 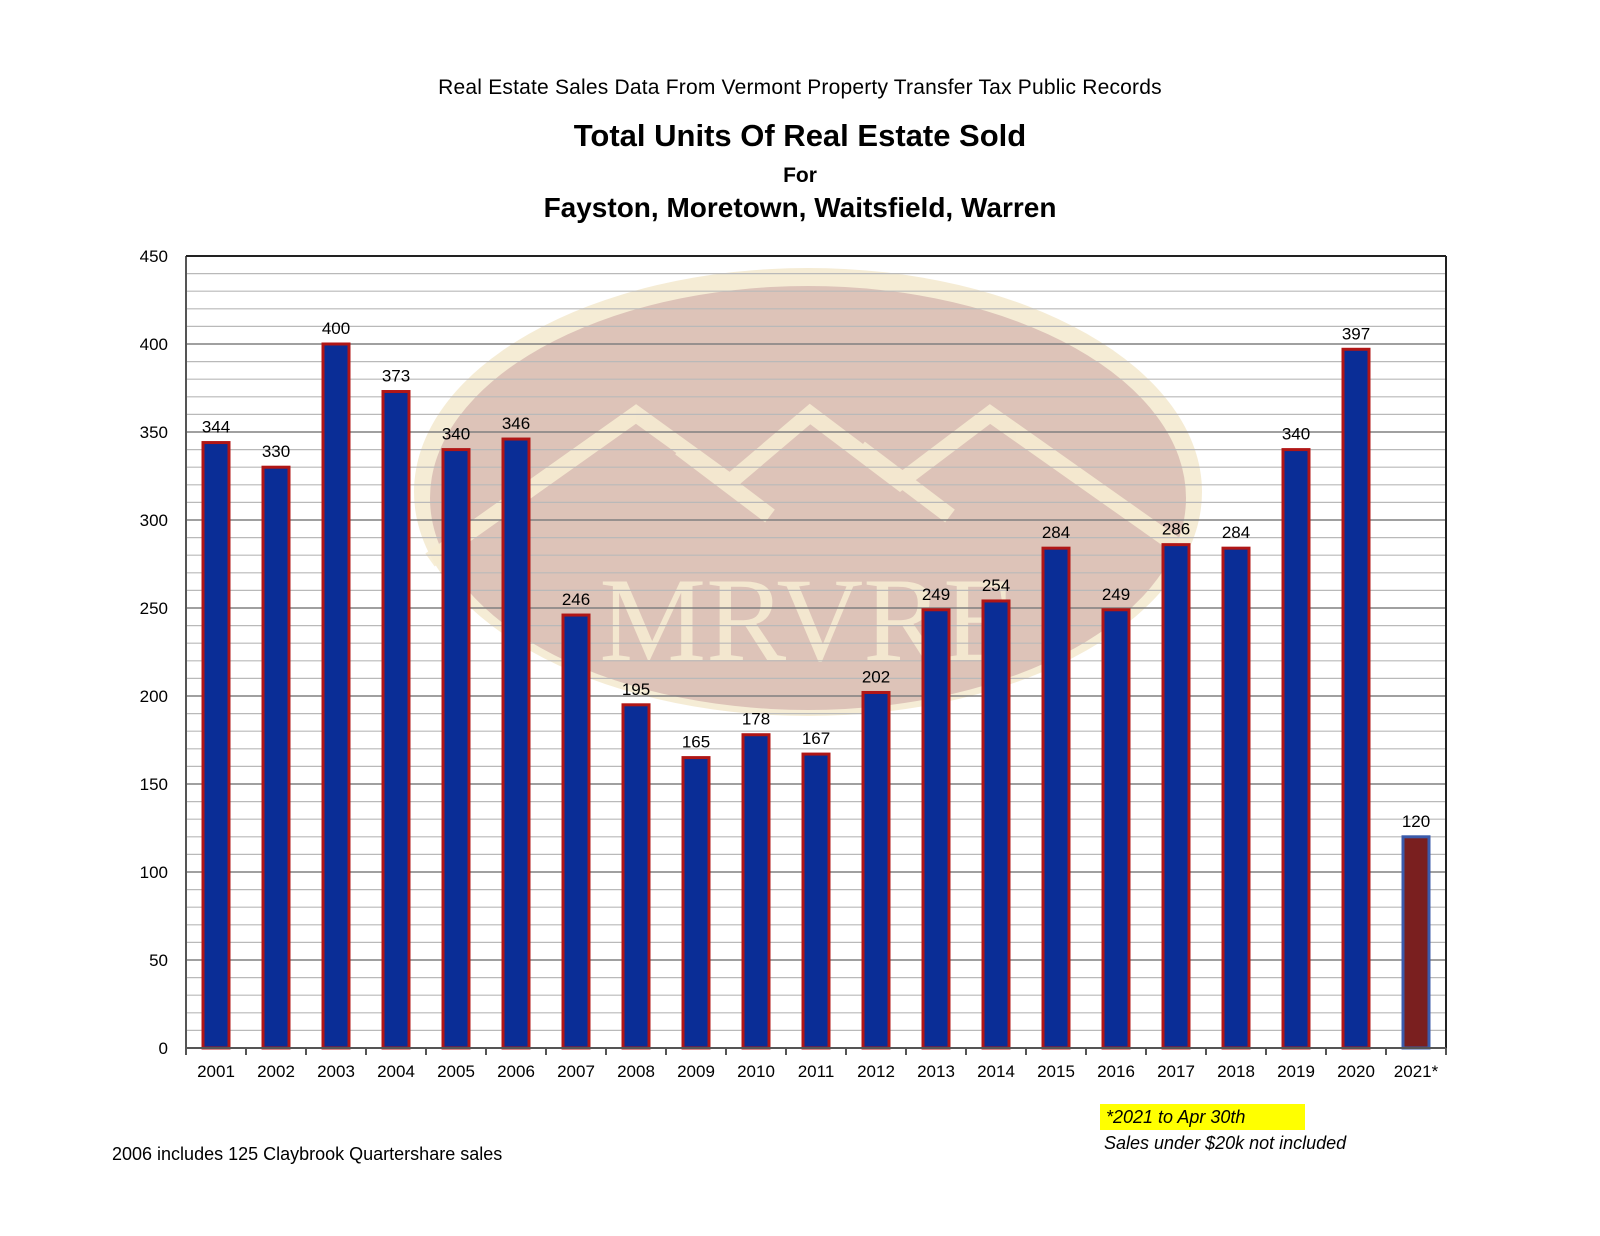 I want to click on data-label: 254, so click(x=996, y=585).